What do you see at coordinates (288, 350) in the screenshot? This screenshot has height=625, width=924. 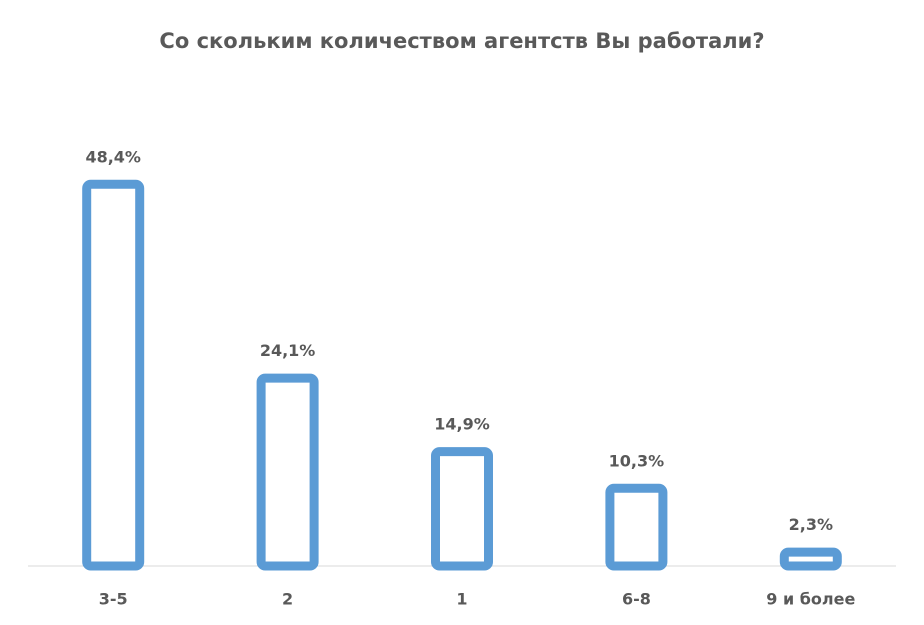 I see `data-label: 24,1%` at bounding box center [288, 350].